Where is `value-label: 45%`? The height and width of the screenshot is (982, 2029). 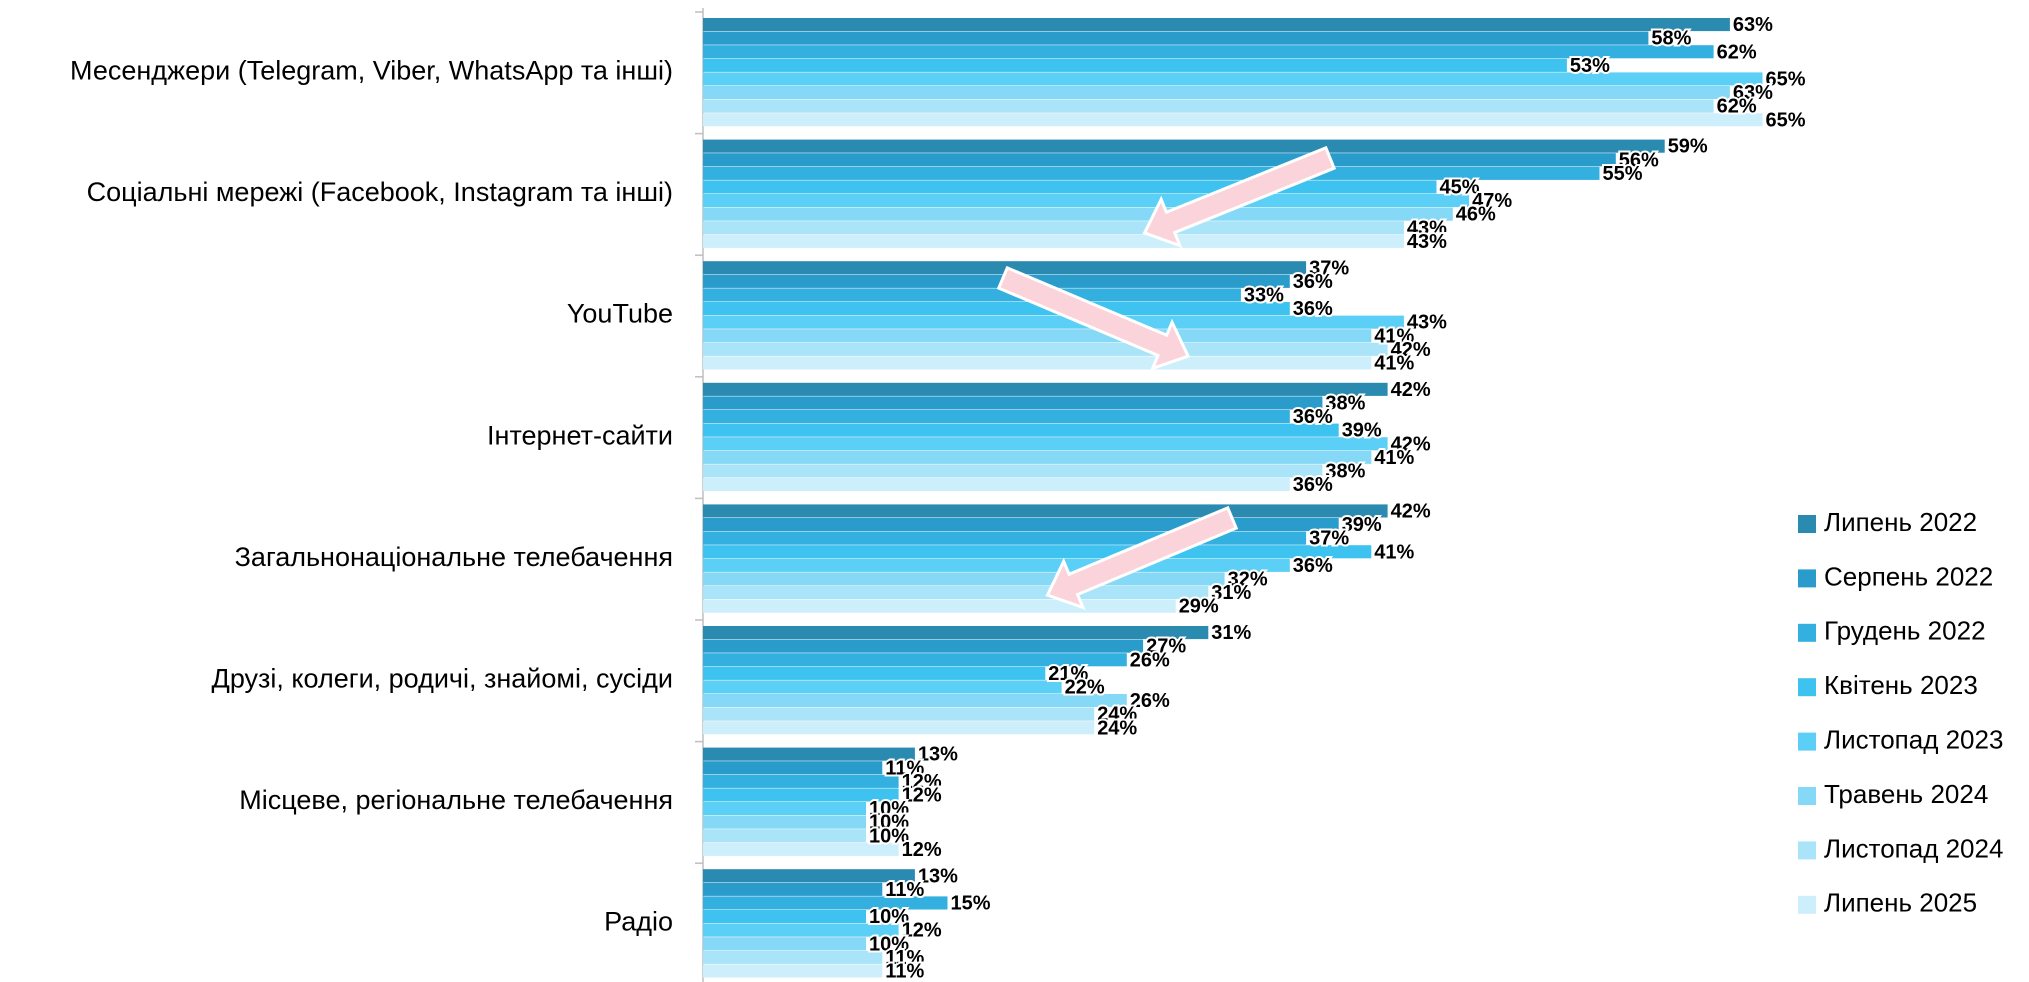
value-label: 45% is located at coordinates (1460, 187).